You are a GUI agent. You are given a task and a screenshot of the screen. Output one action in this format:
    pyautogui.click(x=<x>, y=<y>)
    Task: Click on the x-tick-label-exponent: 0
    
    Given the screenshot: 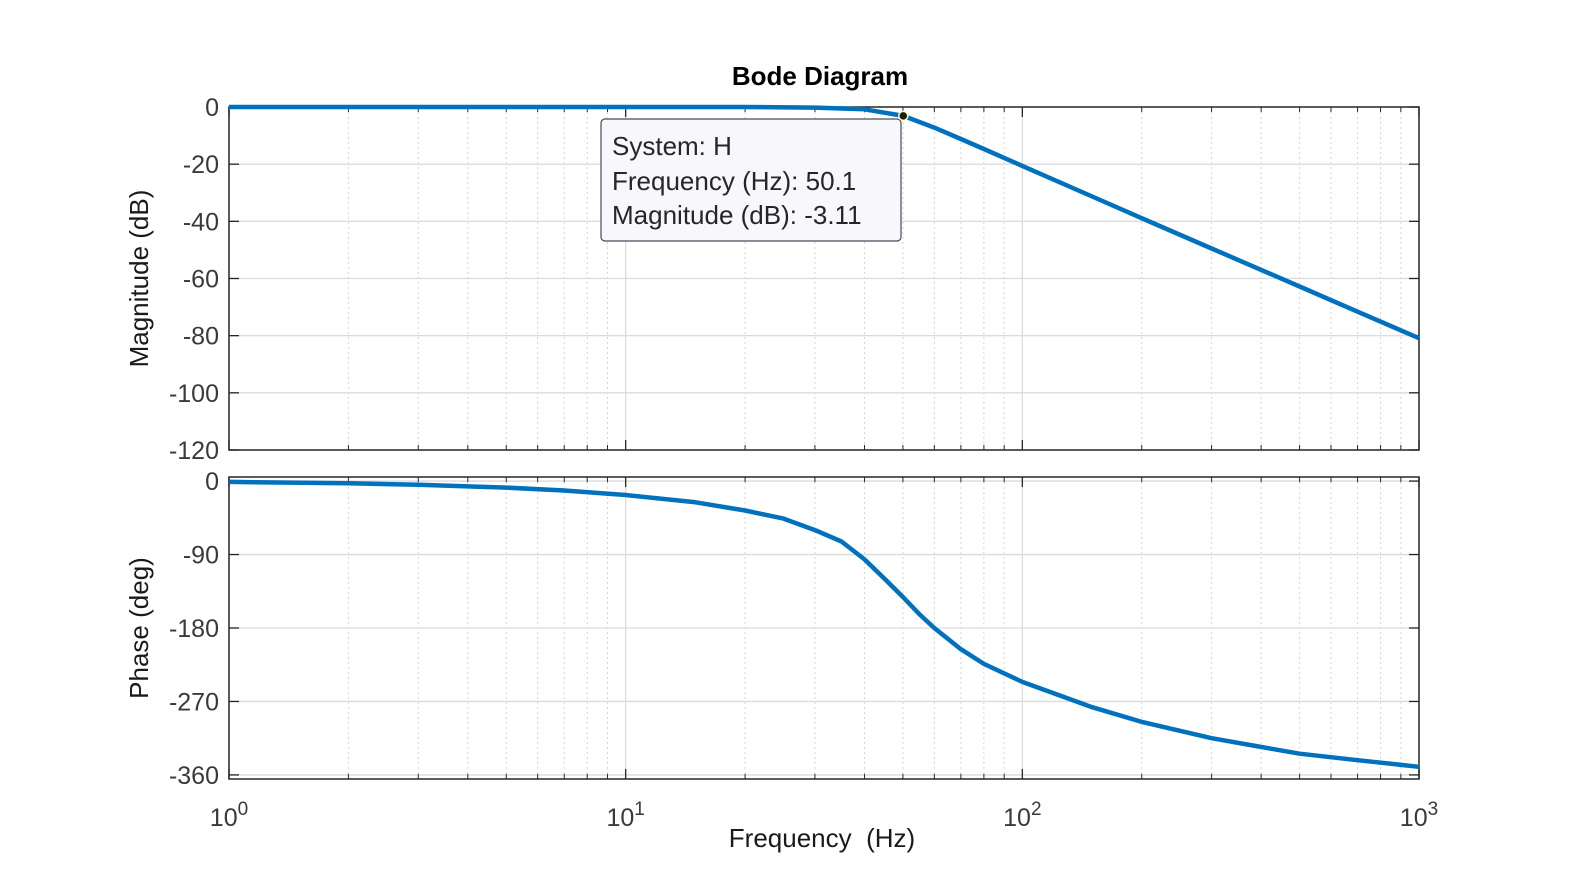 What is the action you would take?
    pyautogui.click(x=243, y=809)
    